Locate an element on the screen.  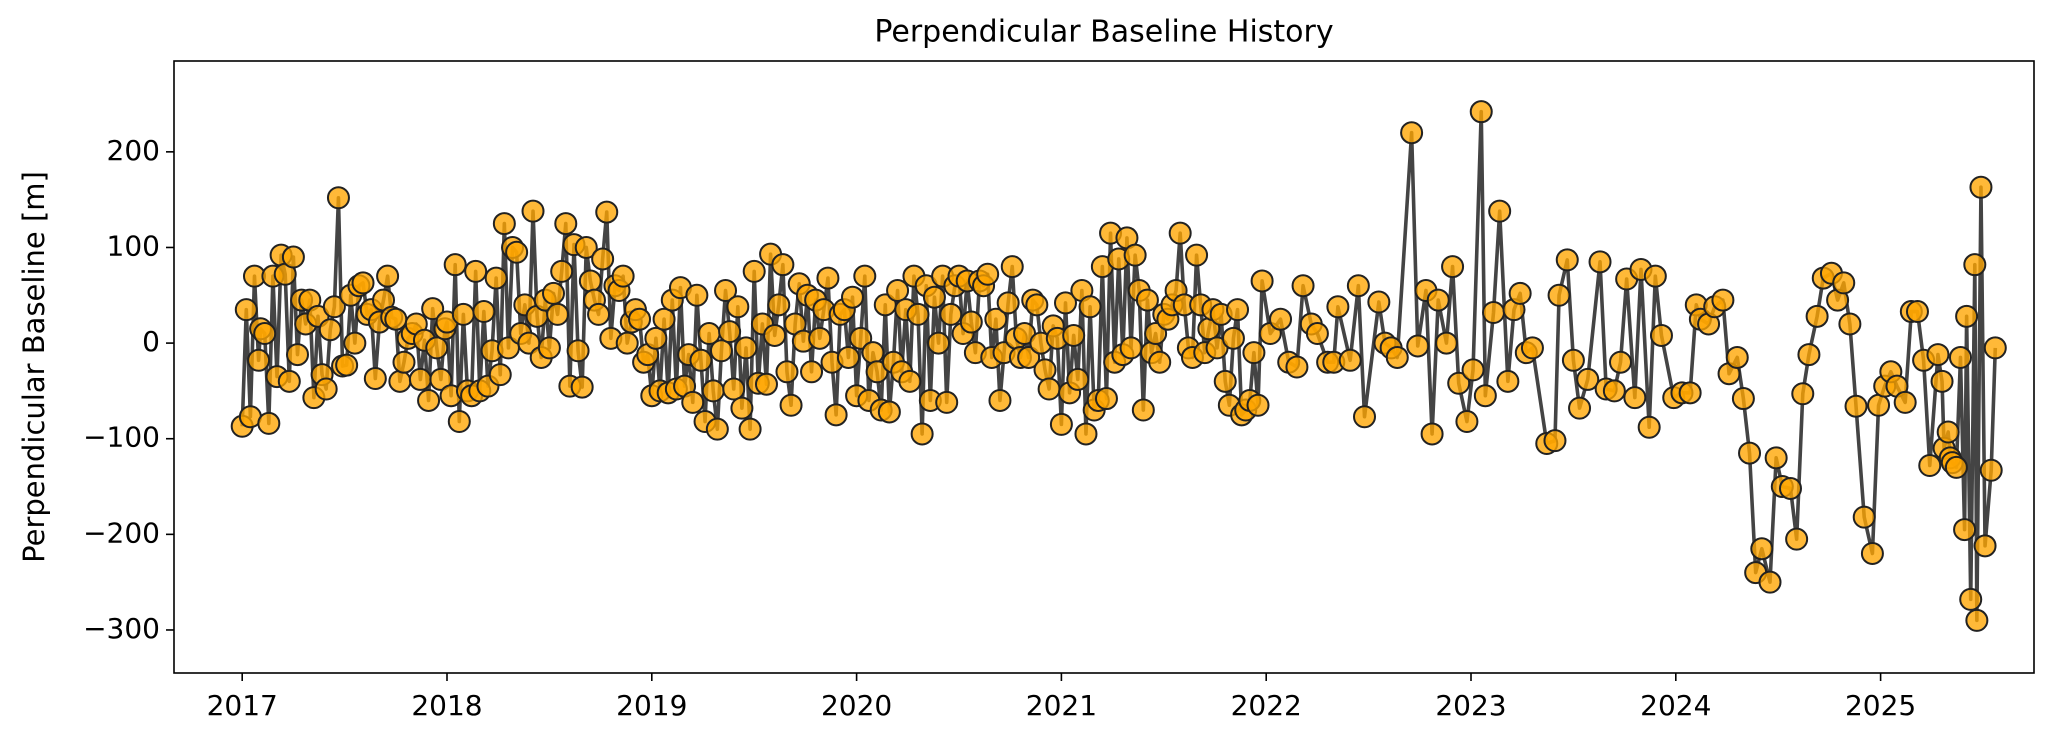
x-tick-label: 2024 is located at coordinates (1675, 705).